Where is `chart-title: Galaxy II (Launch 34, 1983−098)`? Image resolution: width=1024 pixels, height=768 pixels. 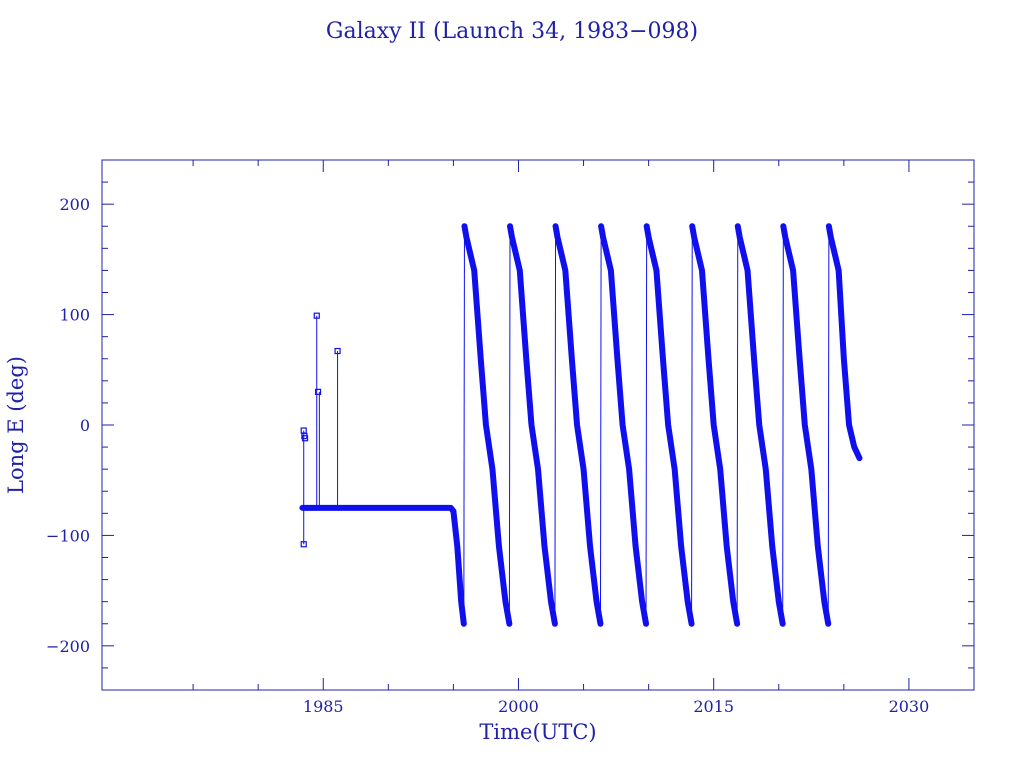 chart-title: Galaxy II (Launch 34, 1983−098) is located at coordinates (512, 31).